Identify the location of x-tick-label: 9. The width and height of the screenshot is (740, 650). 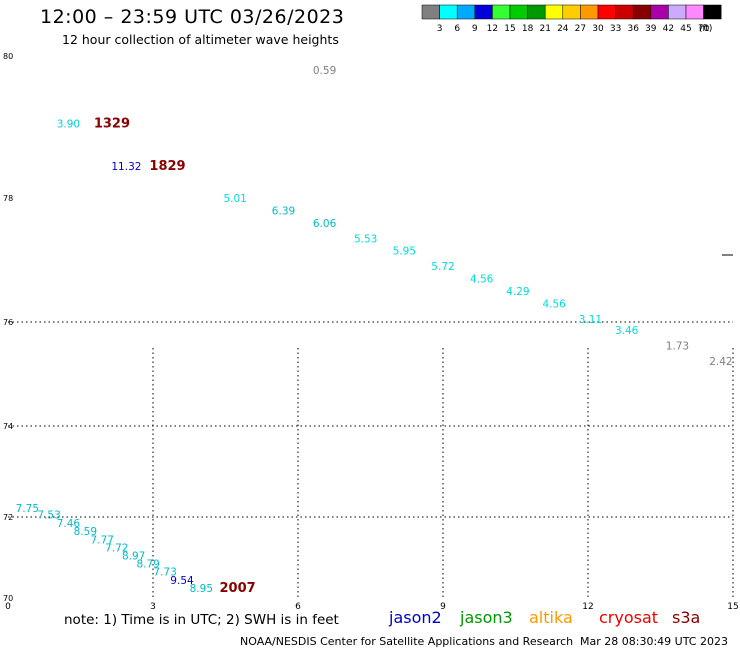
(443, 606).